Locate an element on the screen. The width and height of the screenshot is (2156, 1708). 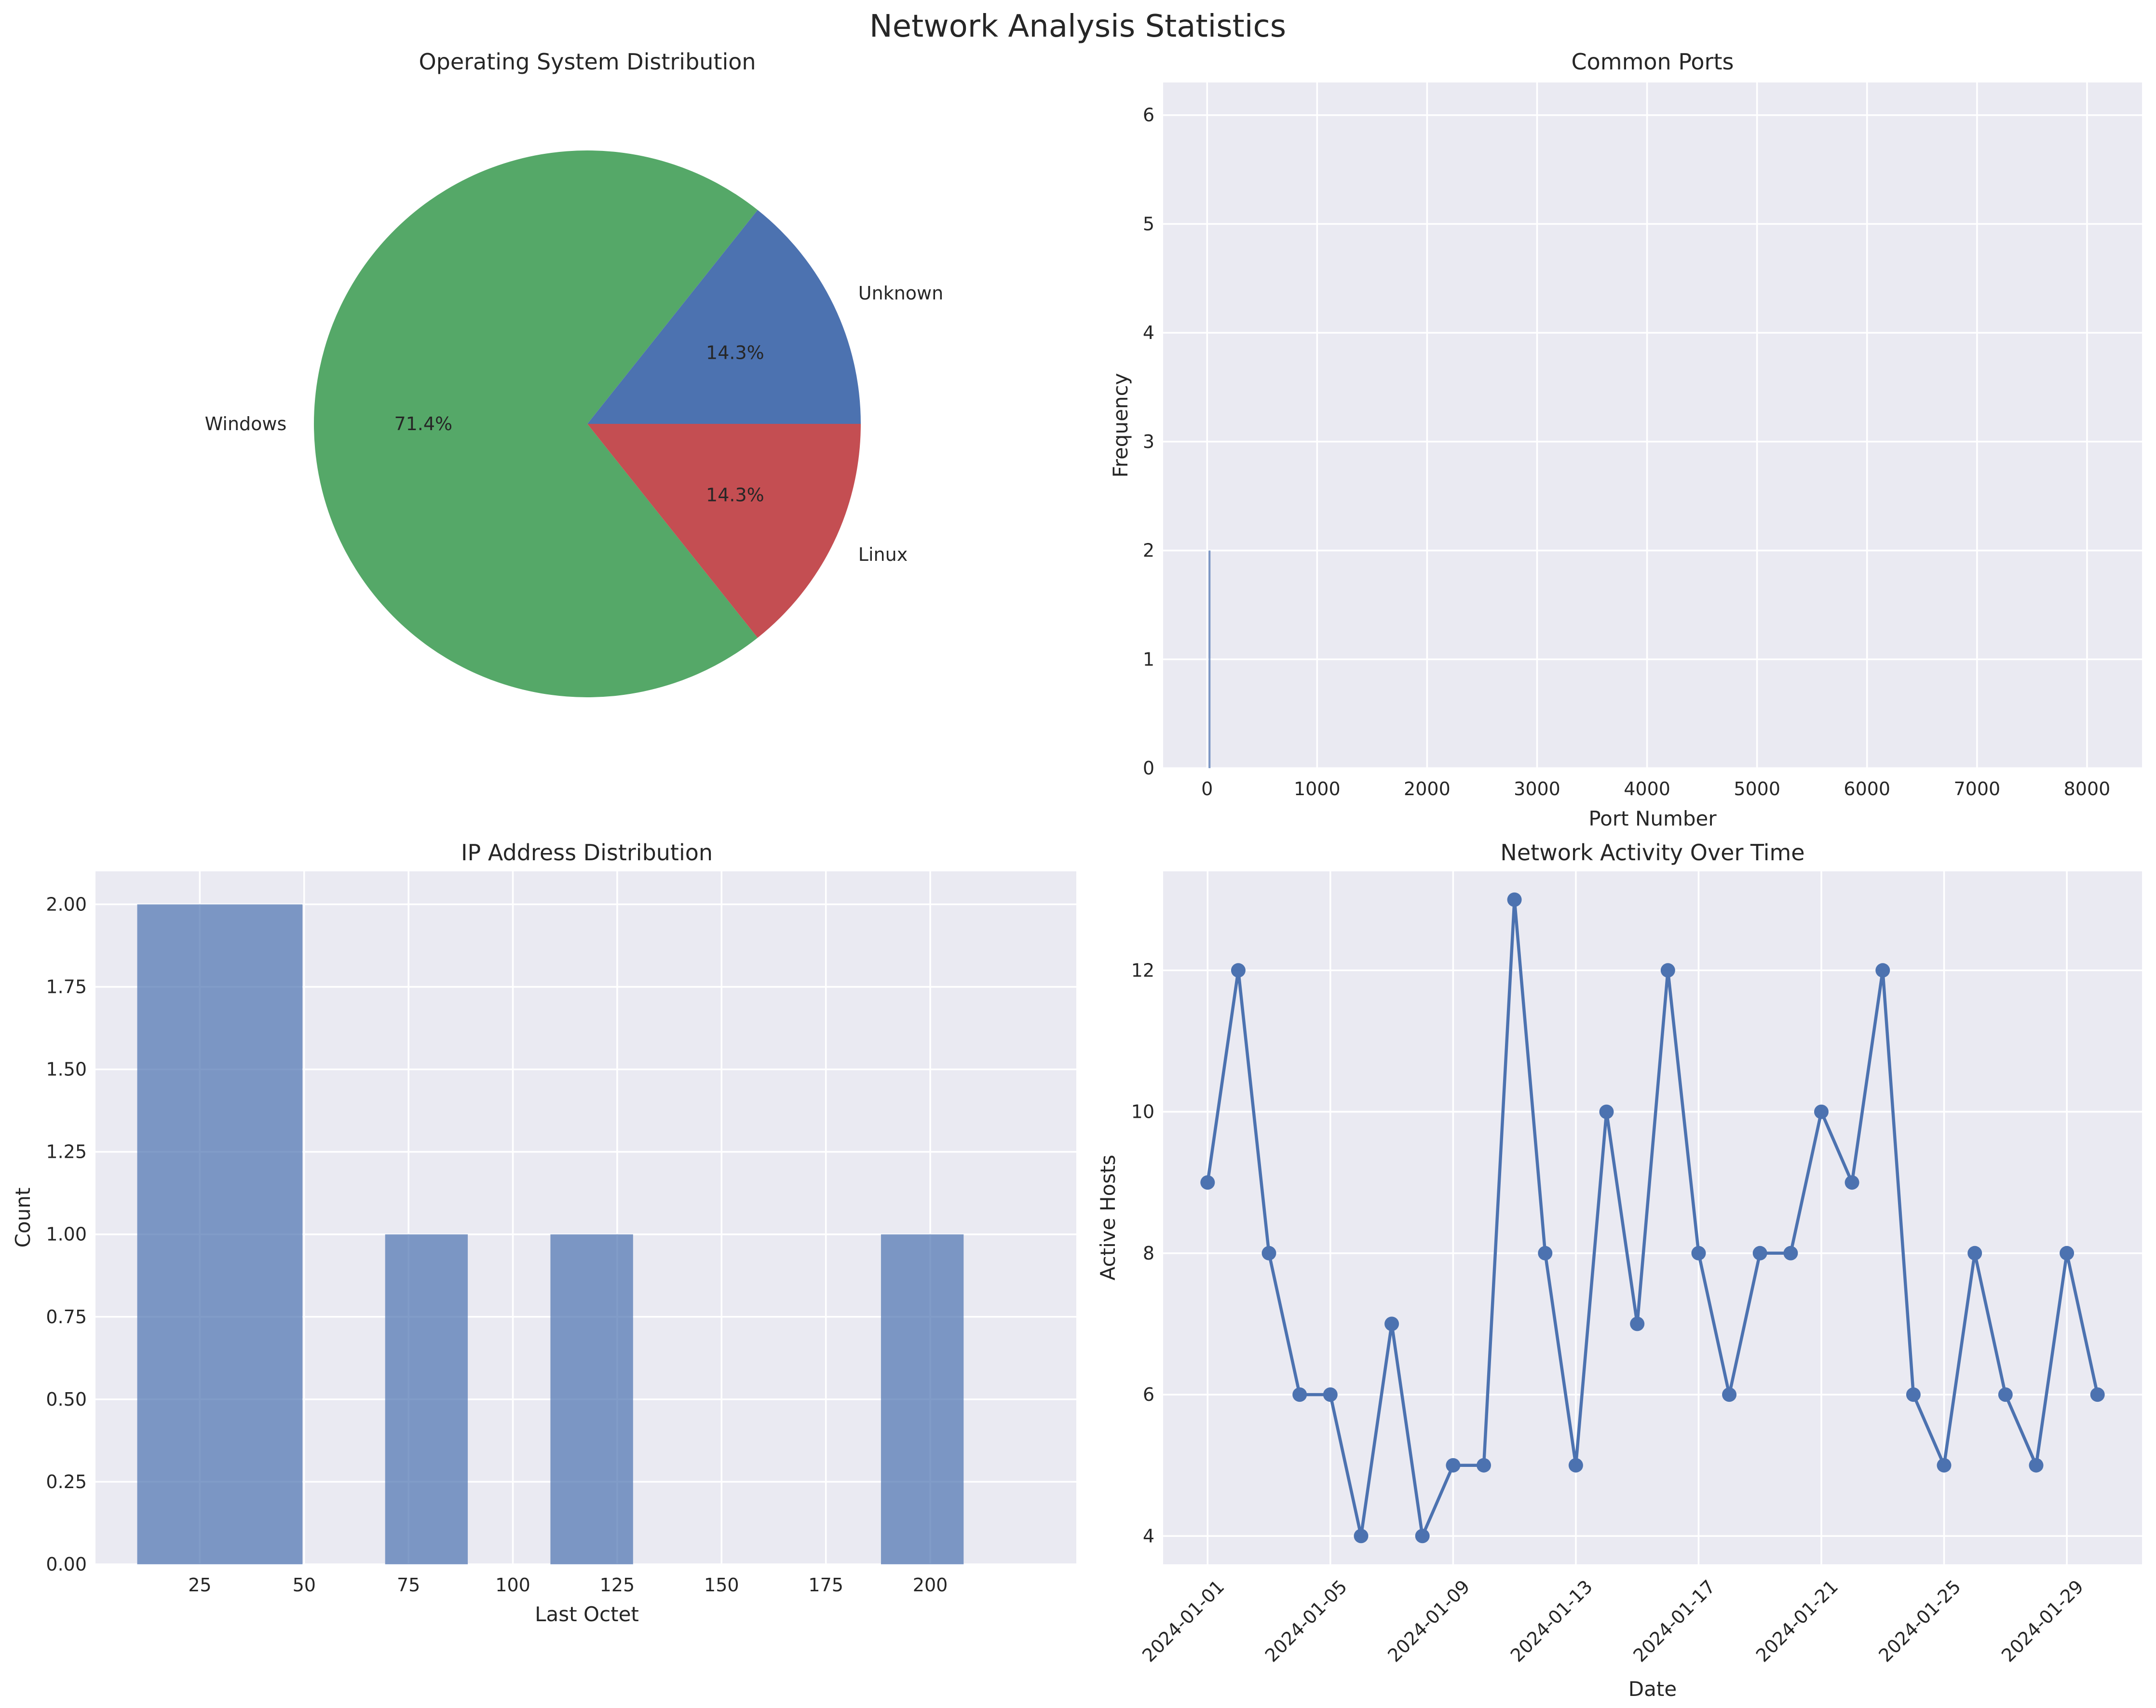
common-ports-xlabel: Port Number is located at coordinates (1652, 818).